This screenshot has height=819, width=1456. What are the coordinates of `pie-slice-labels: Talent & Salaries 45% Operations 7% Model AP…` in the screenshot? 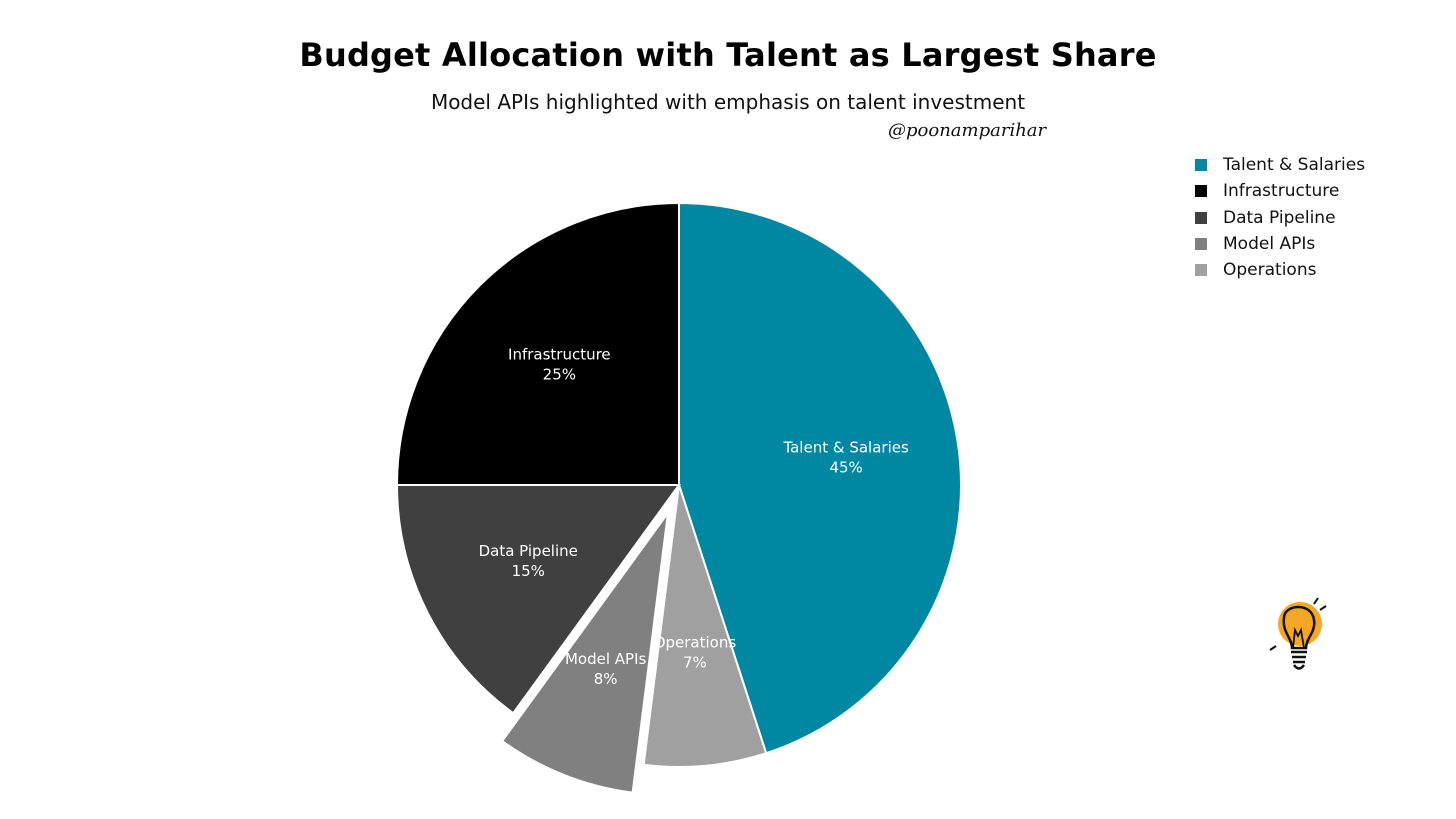 It's located at (694, 516).